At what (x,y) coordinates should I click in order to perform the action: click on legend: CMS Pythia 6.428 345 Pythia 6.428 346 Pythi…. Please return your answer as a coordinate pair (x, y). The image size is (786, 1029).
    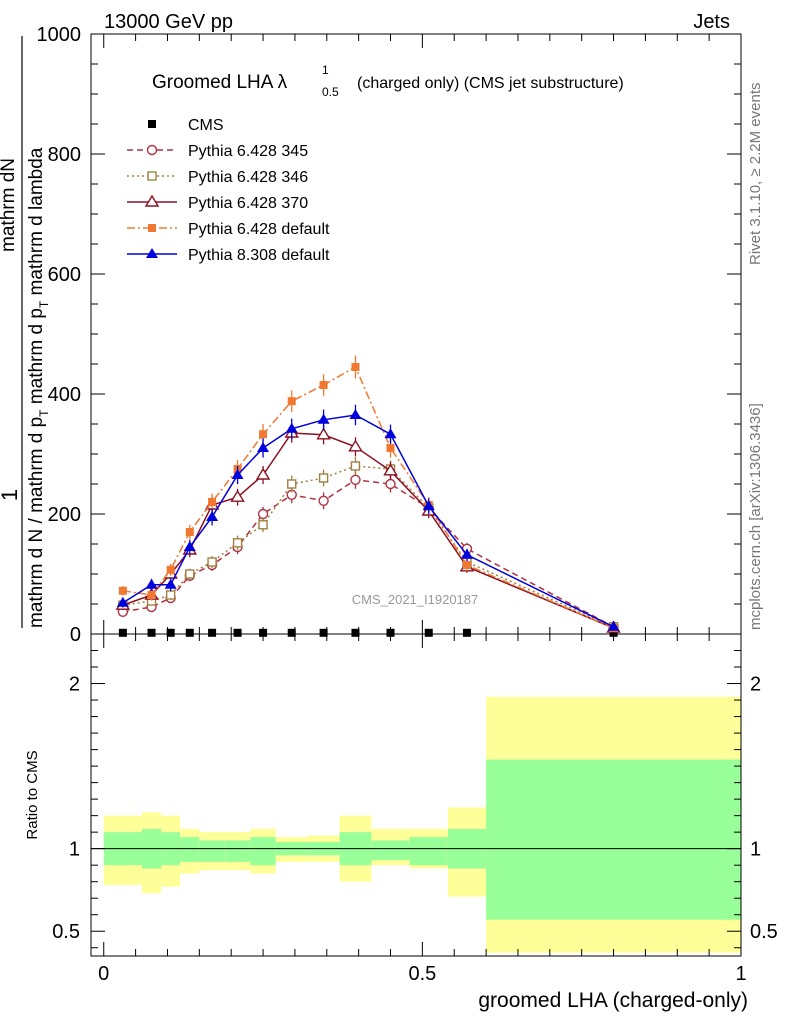
    Looking at the image, I should click on (228, 190).